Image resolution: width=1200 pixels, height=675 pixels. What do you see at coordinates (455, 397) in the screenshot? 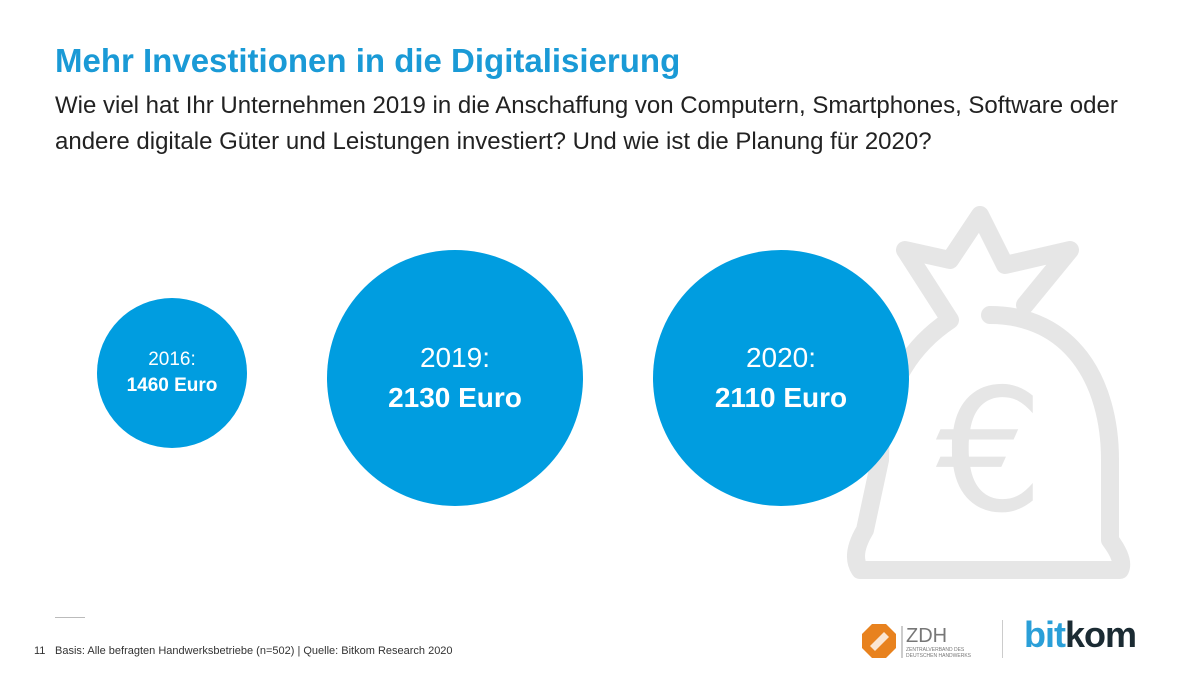
I see `bubble-value: 2130 Euro` at bounding box center [455, 397].